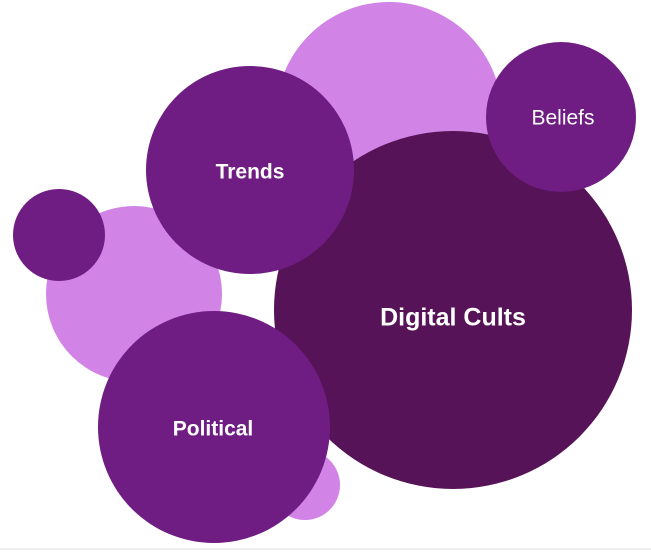  Describe the element at coordinates (453, 317) in the screenshot. I see `digital-cults-label: Digital Cults` at that location.